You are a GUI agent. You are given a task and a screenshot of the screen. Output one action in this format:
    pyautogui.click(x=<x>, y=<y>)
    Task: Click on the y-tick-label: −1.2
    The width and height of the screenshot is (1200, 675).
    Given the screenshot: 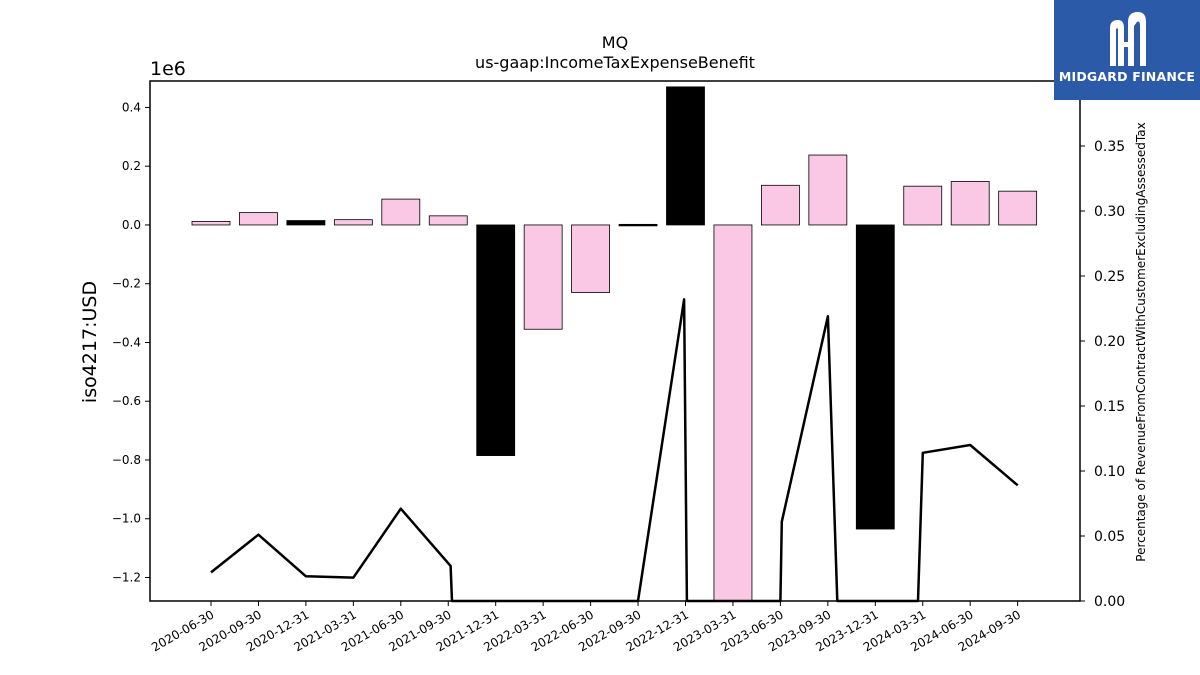 What is the action you would take?
    pyautogui.click(x=126, y=577)
    